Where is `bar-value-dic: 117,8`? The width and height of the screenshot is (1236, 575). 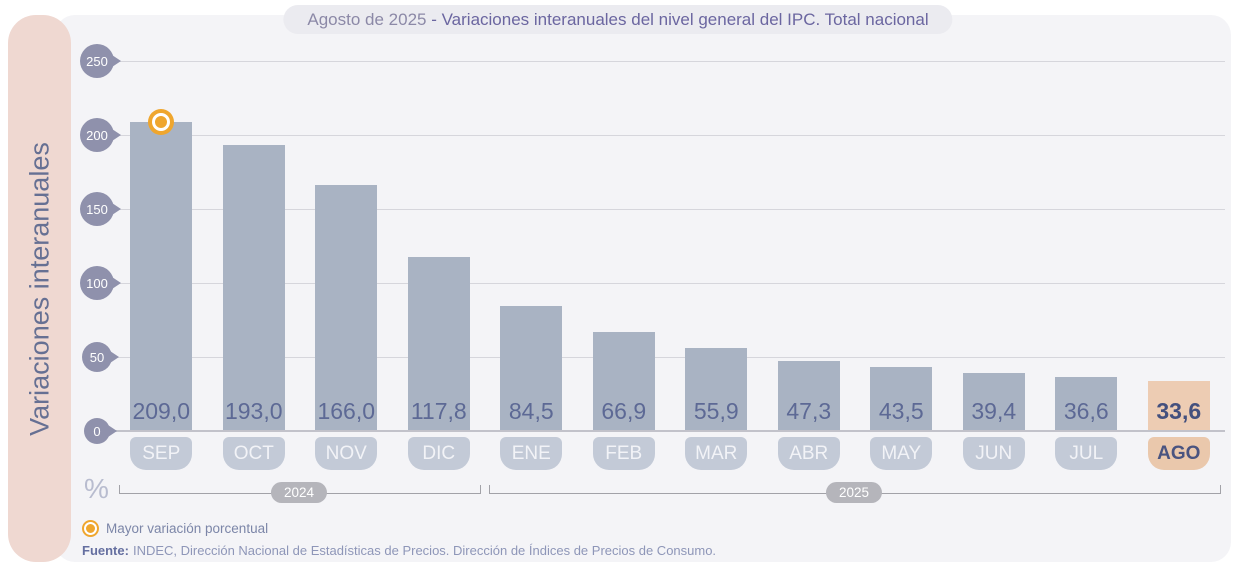 bar-value-dic: 117,8 is located at coordinates (438, 411).